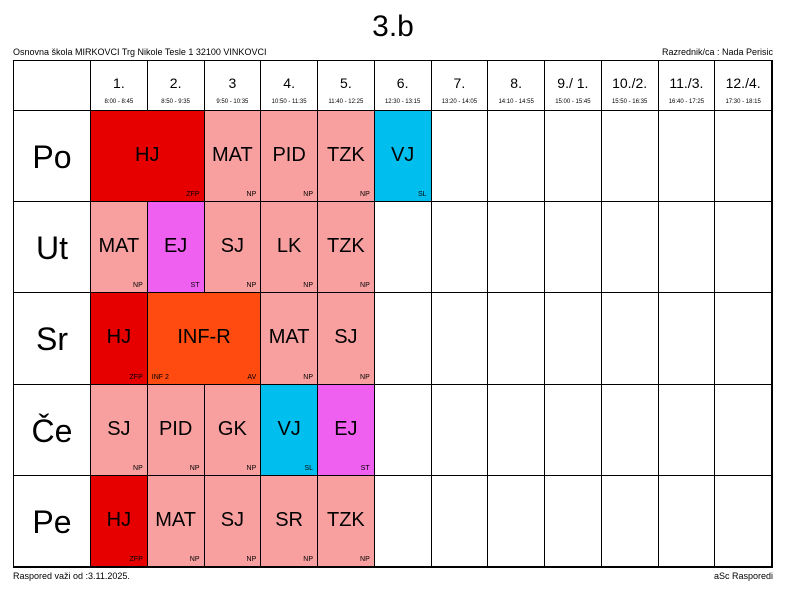 This screenshot has width=786, height=600. I want to click on period-label: 3, so click(232, 83).